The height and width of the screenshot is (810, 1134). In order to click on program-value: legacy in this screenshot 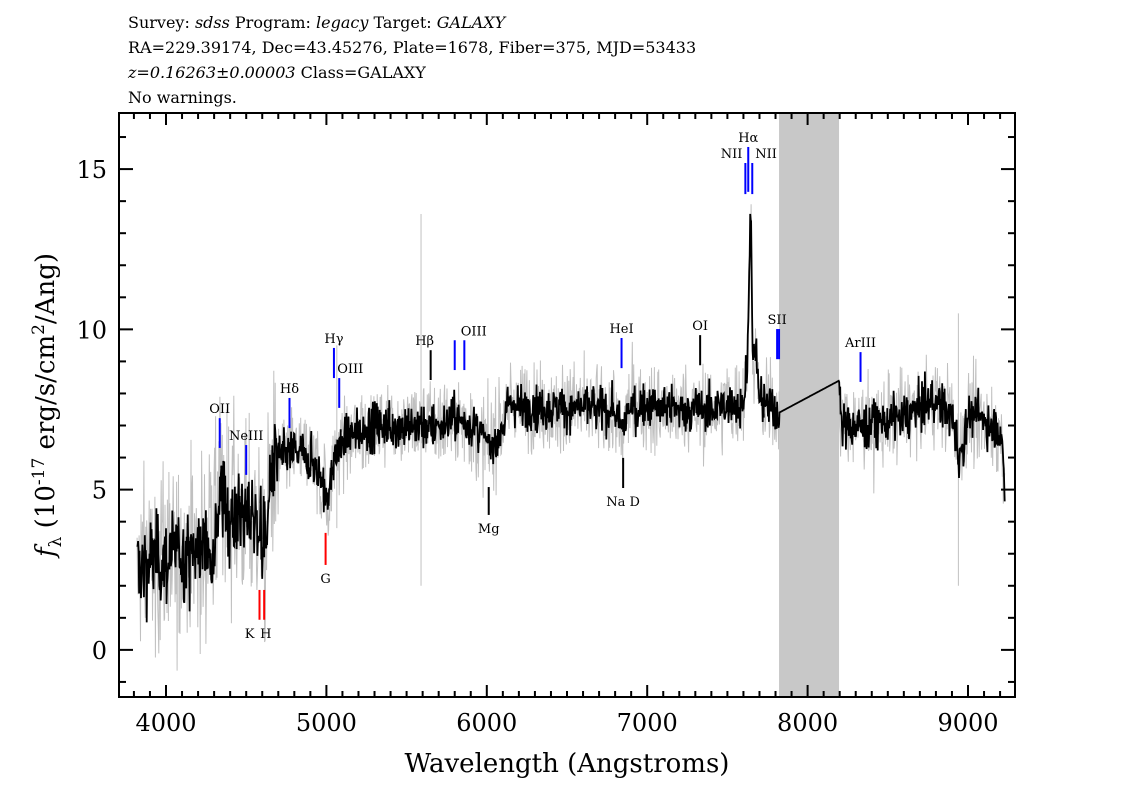, I will do `click(342, 22)`.